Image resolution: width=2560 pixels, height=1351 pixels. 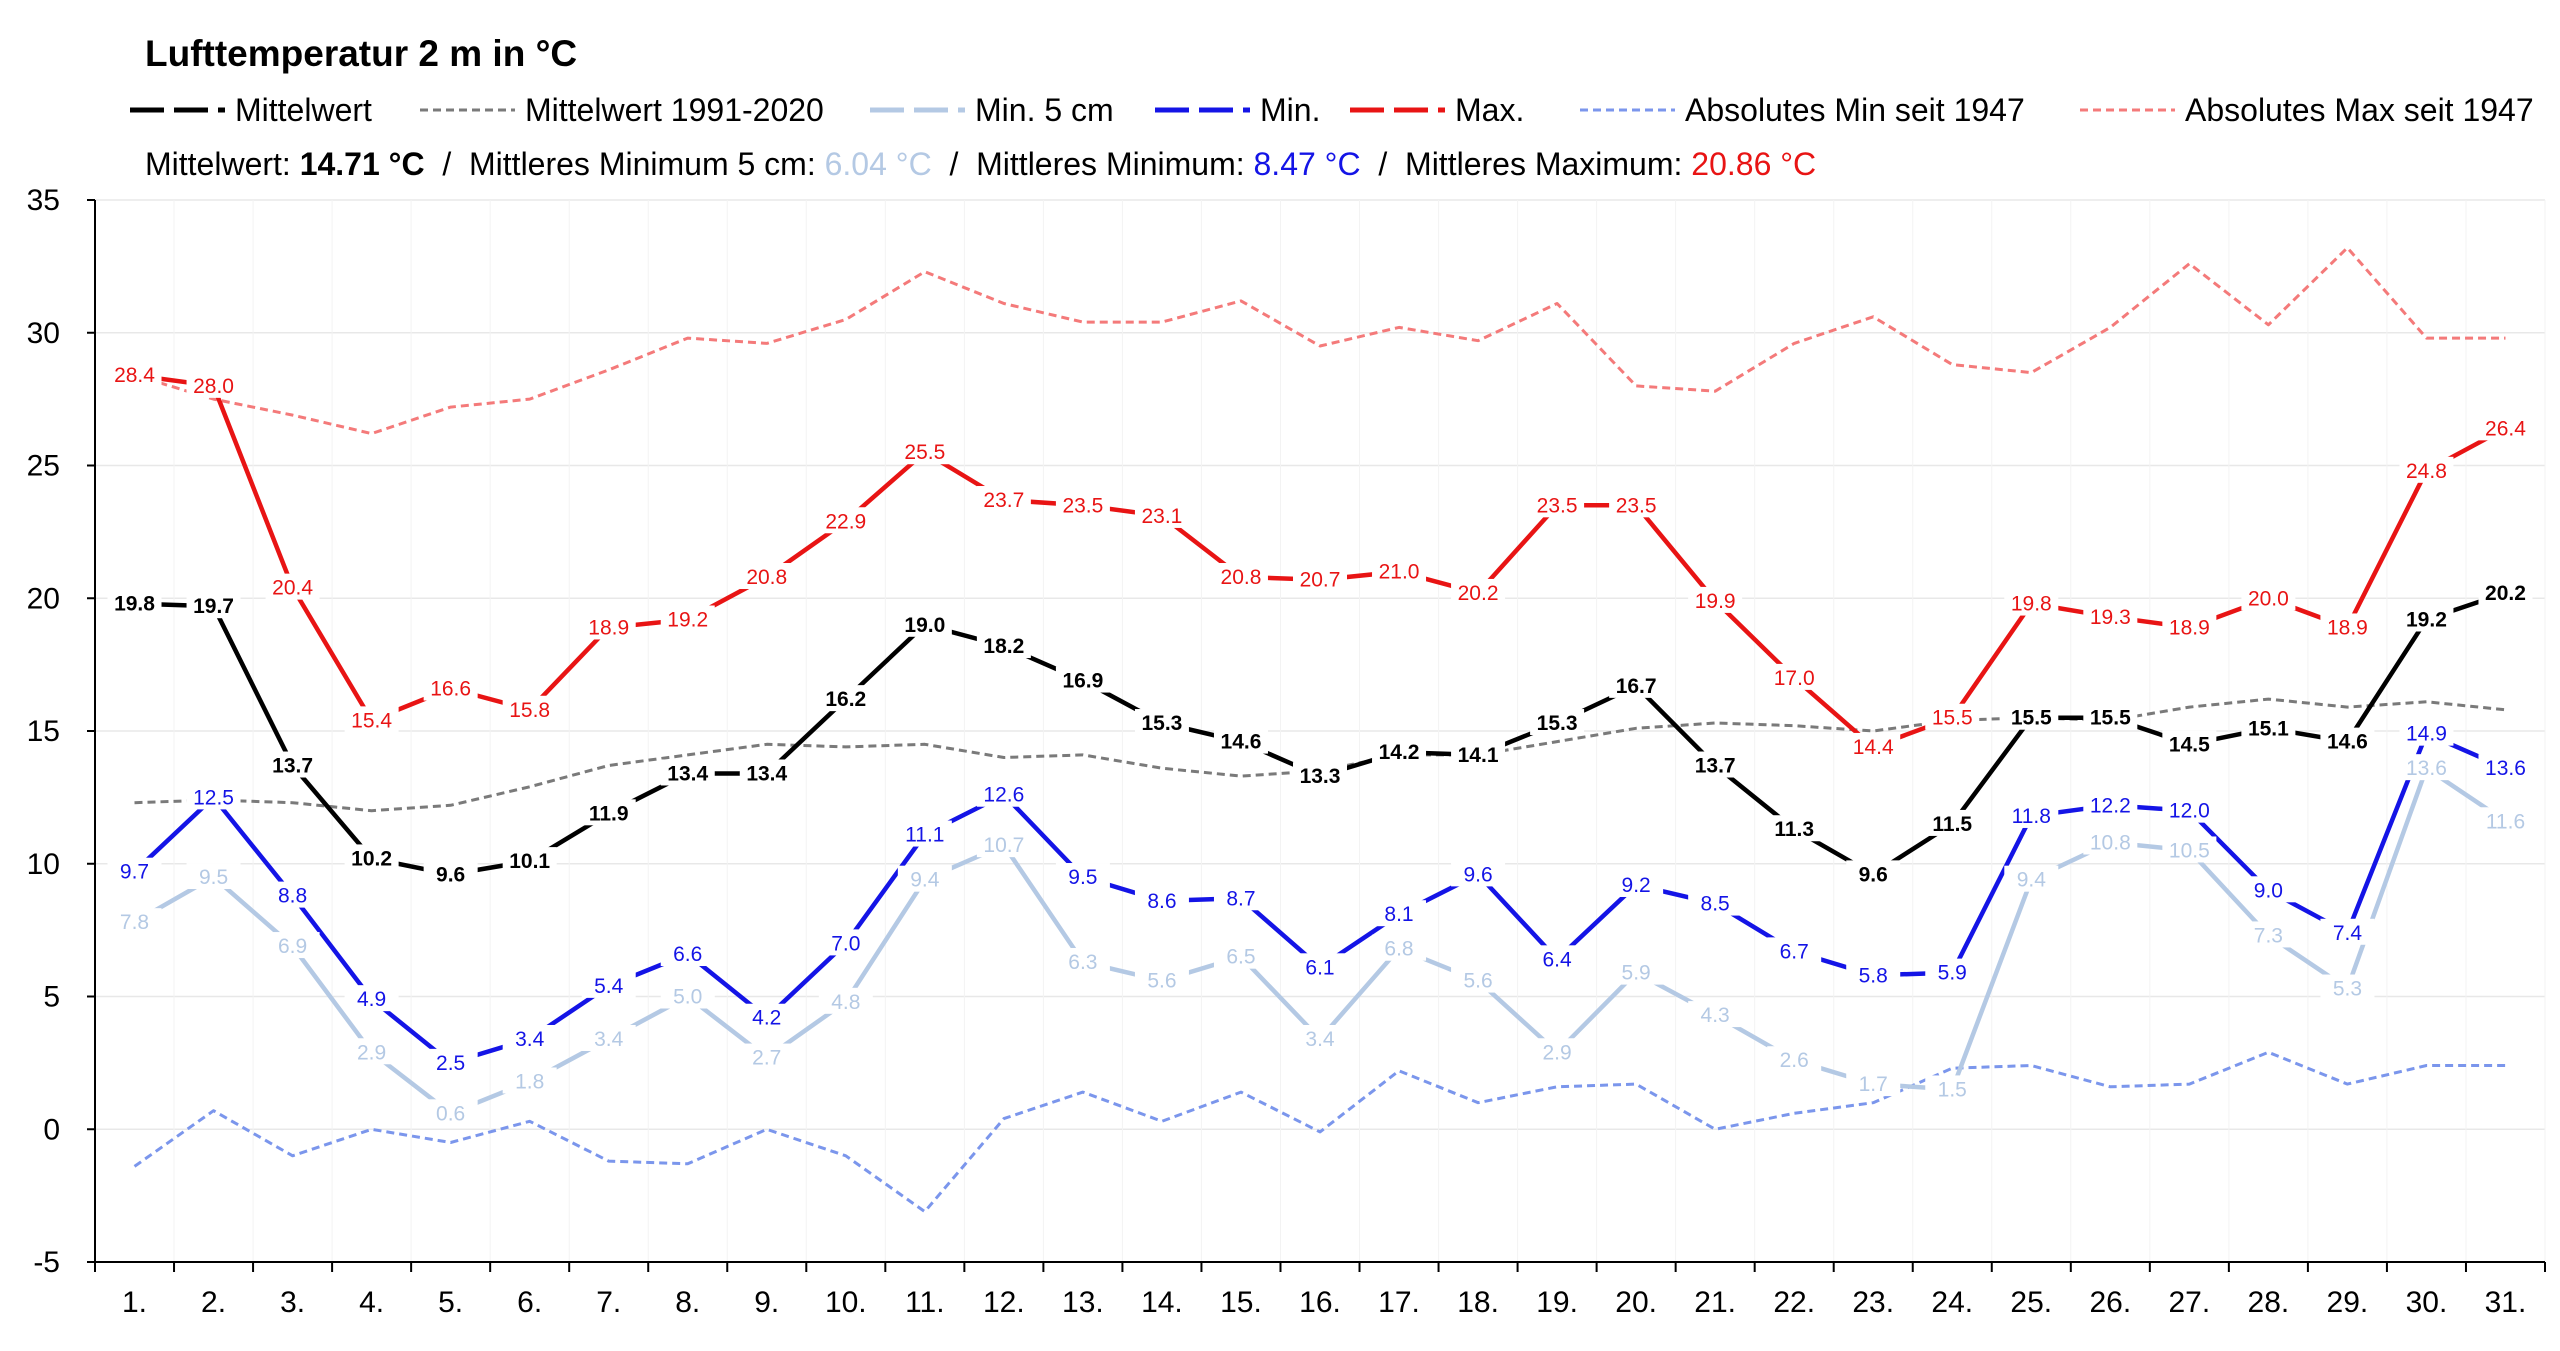 I want to click on legend-label-min-5-cm: Min. 5 cm, so click(x=1044, y=110).